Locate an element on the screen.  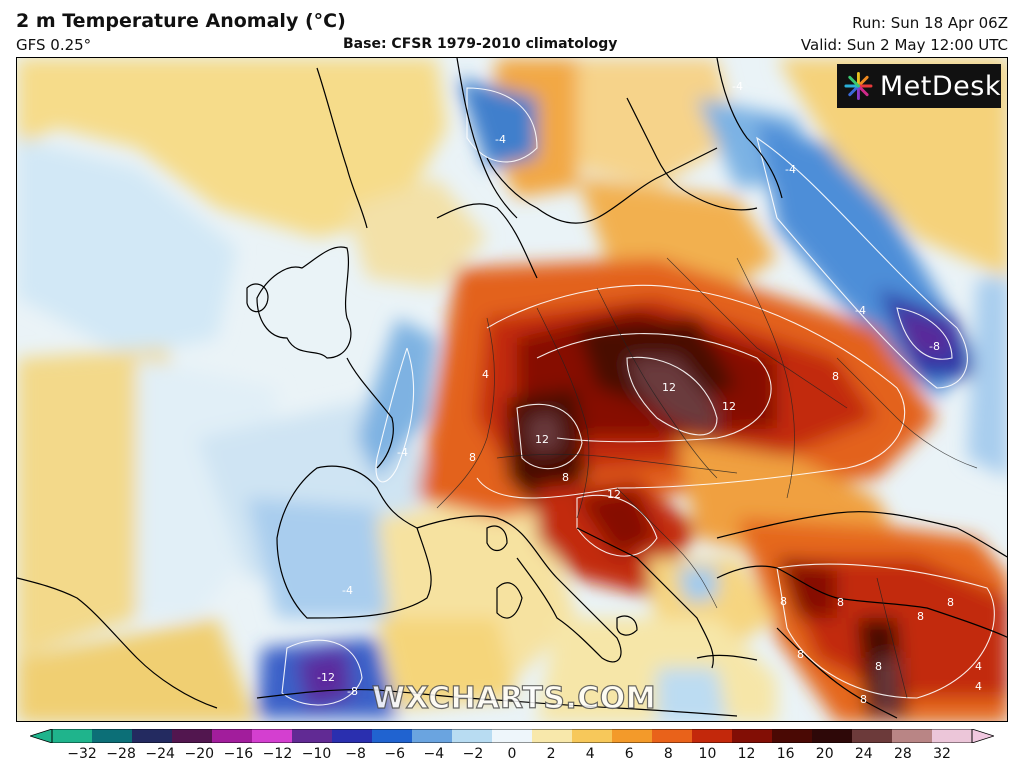
colorbar-tick-label: 10 is located at coordinates (707, 754).